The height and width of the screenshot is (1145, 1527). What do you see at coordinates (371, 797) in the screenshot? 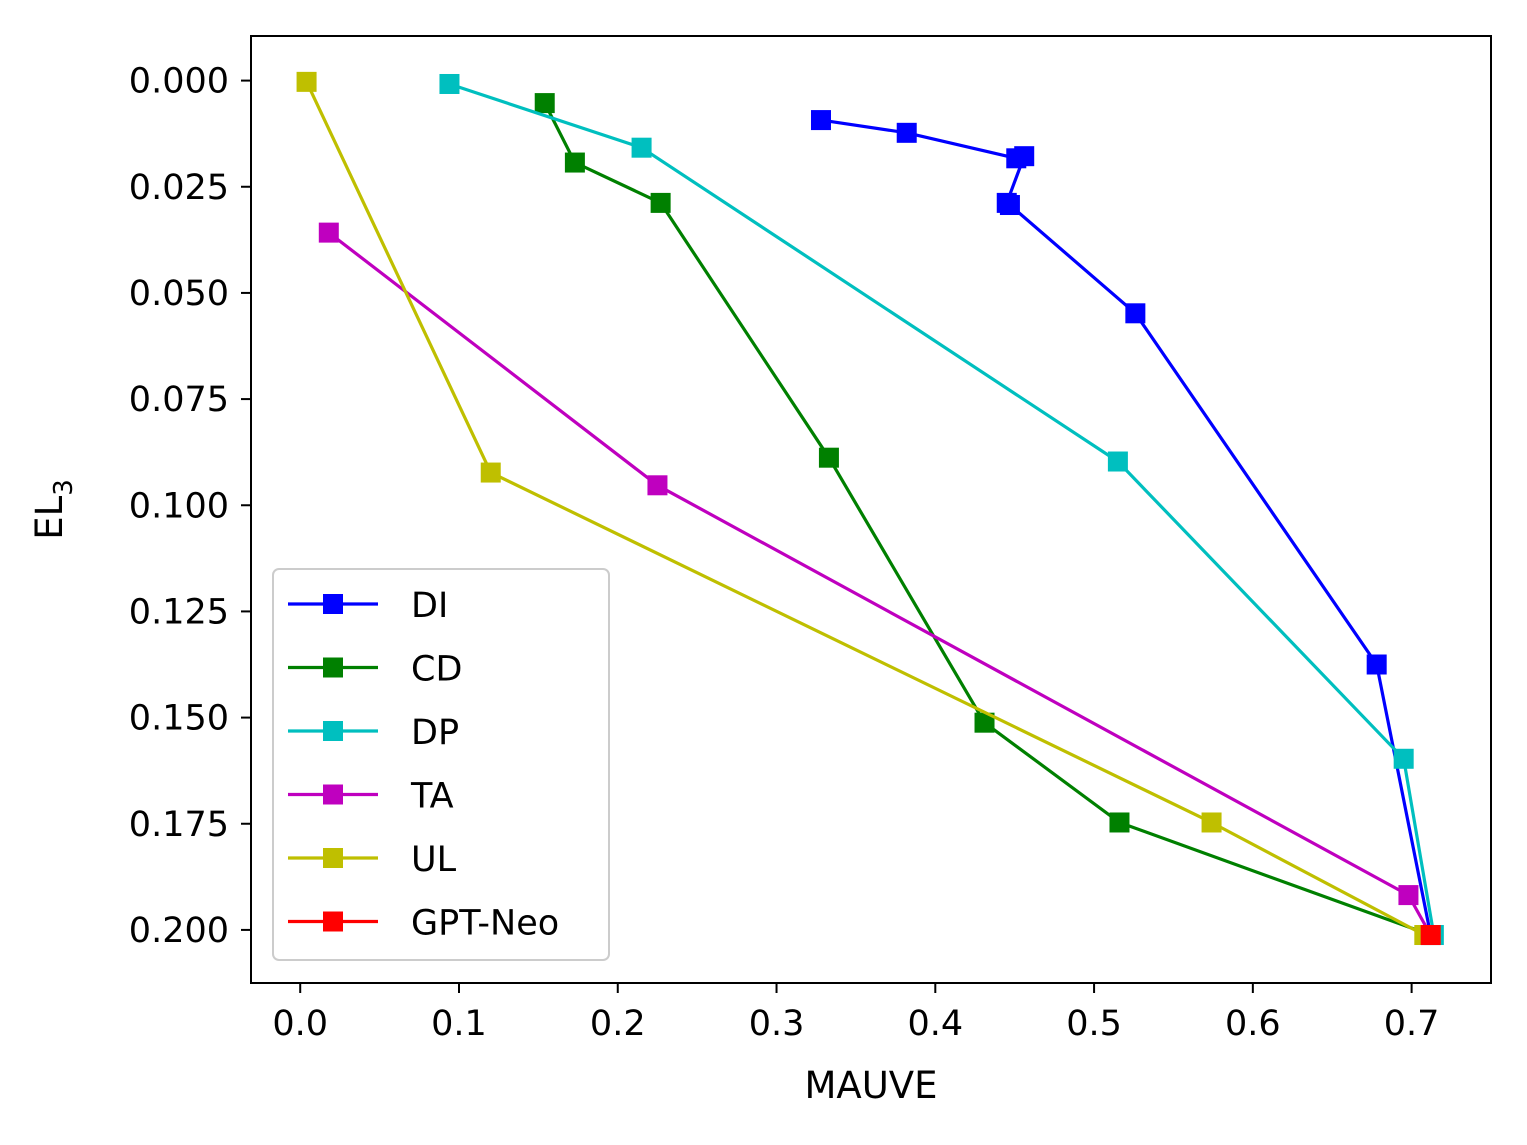
I see `legend-item-ta: TA` at bounding box center [371, 797].